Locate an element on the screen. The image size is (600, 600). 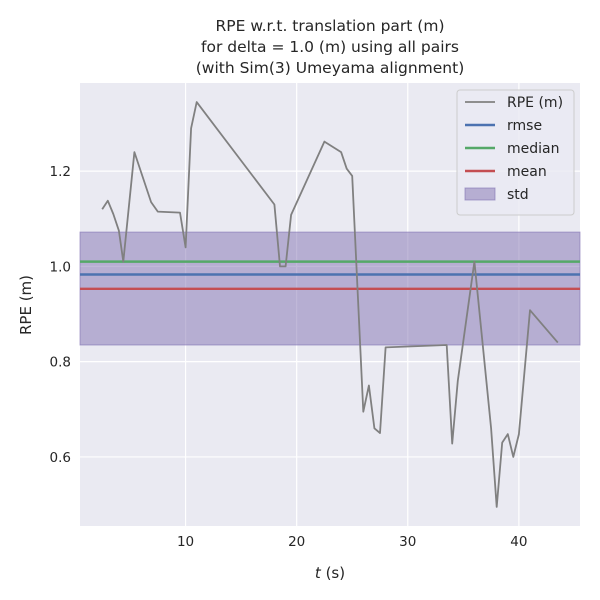
chart-title-line-1: RPE w.r.t. translation part (m) is located at coordinates (329, 26).